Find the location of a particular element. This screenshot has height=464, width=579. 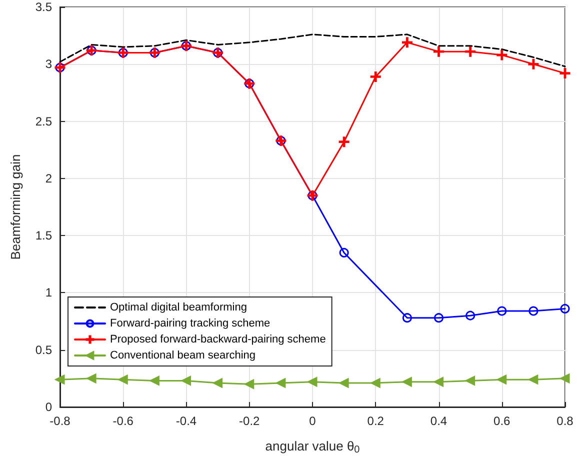

x-tick-label: -0.8 is located at coordinates (60, 421).